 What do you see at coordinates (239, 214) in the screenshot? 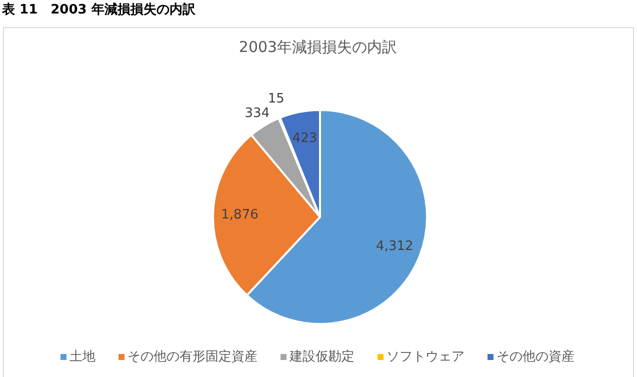
I see `data-label: 1,876` at bounding box center [239, 214].